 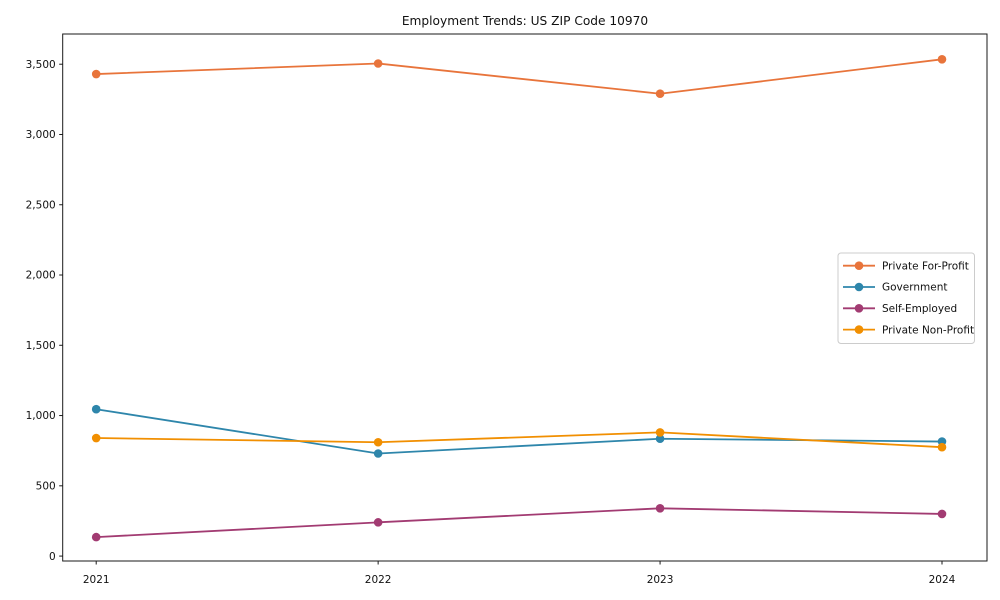 I want to click on series-self-employed, so click(x=519, y=523).